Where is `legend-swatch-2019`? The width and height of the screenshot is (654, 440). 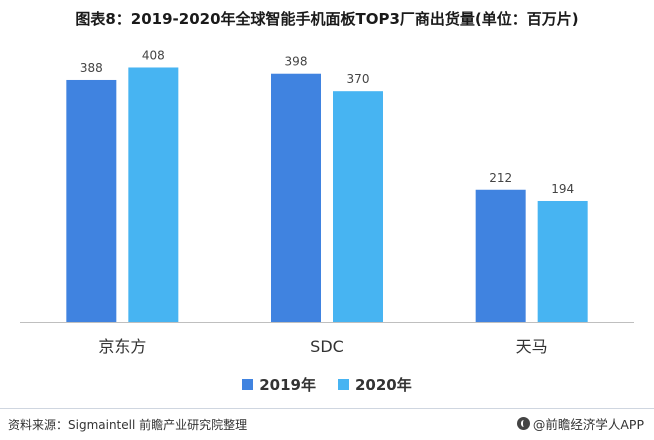
legend-swatch-2019 is located at coordinates (248, 384).